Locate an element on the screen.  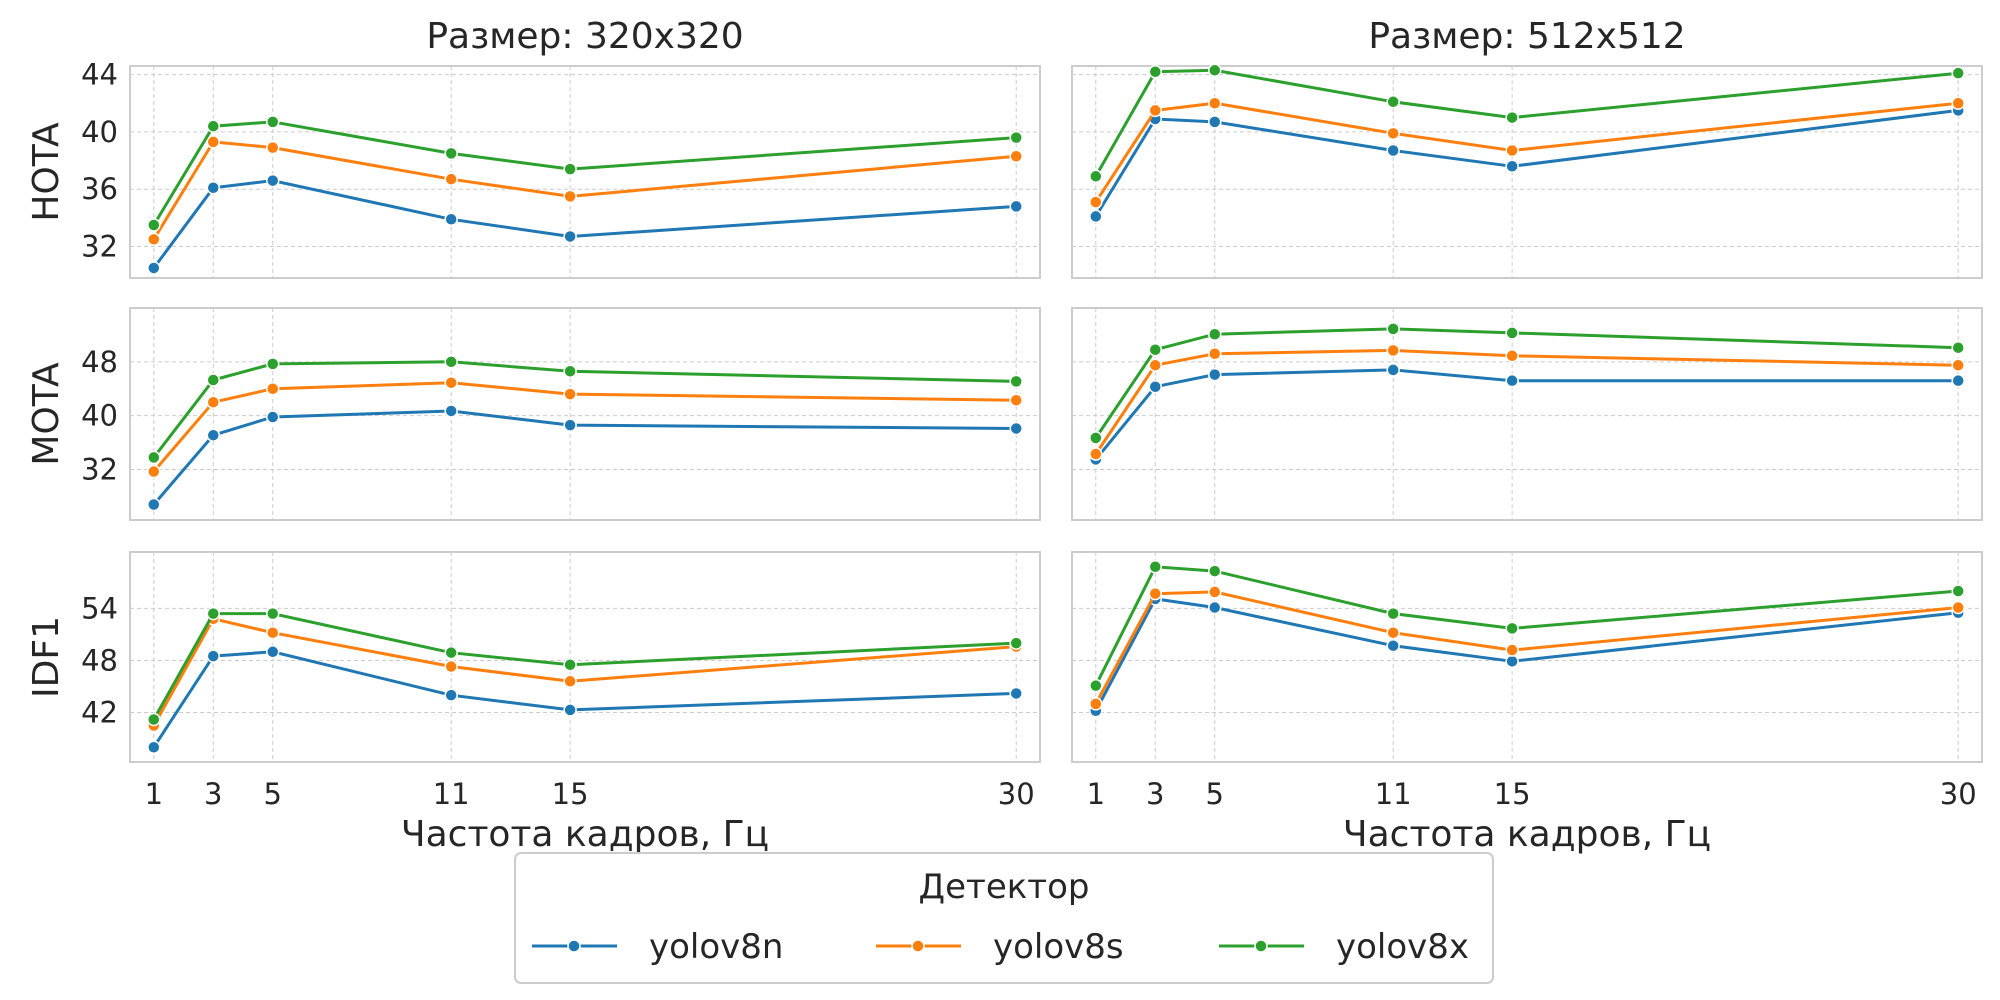
legend-marker-yolov8x is located at coordinates (1261, 946).